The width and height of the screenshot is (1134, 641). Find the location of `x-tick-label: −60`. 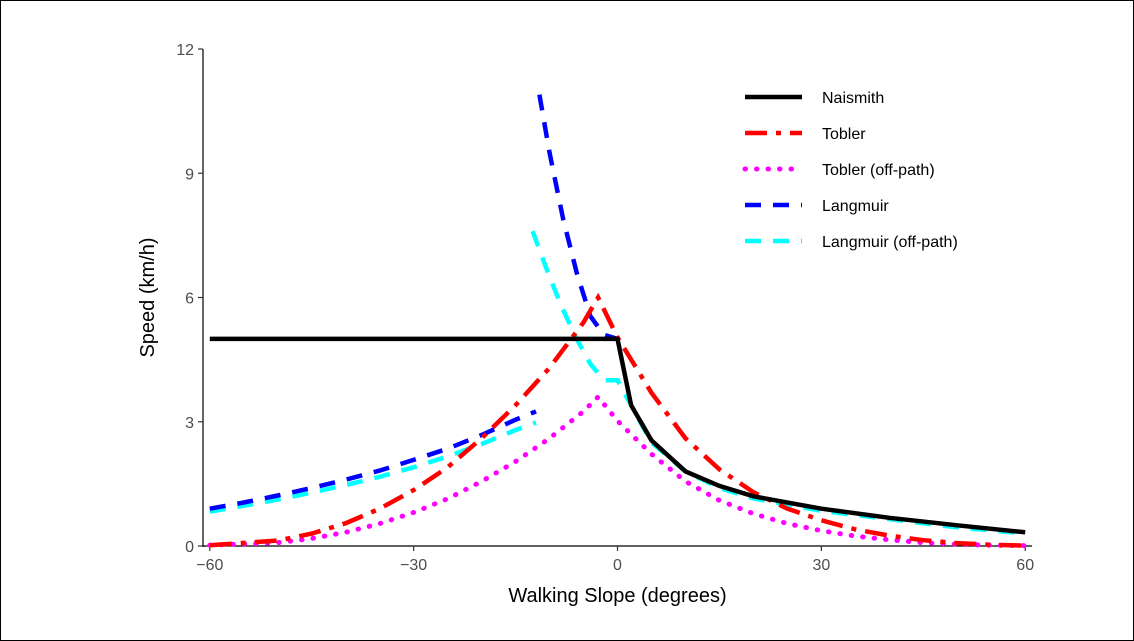

x-tick-label: −60 is located at coordinates (209, 565).